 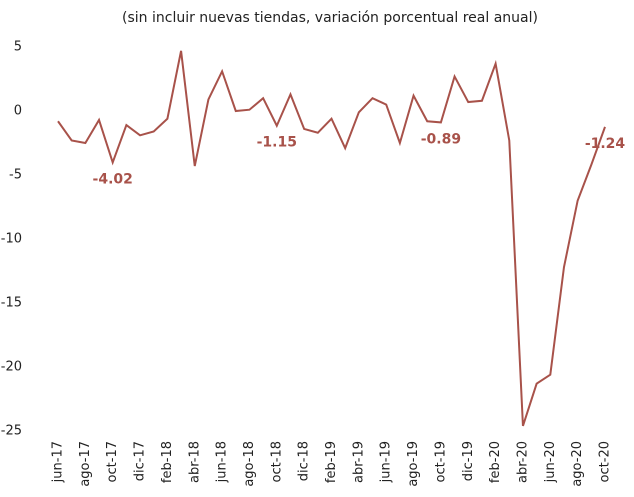 What do you see at coordinates (85, 464) in the screenshot?
I see `x-tick-label: ago-17` at bounding box center [85, 464].